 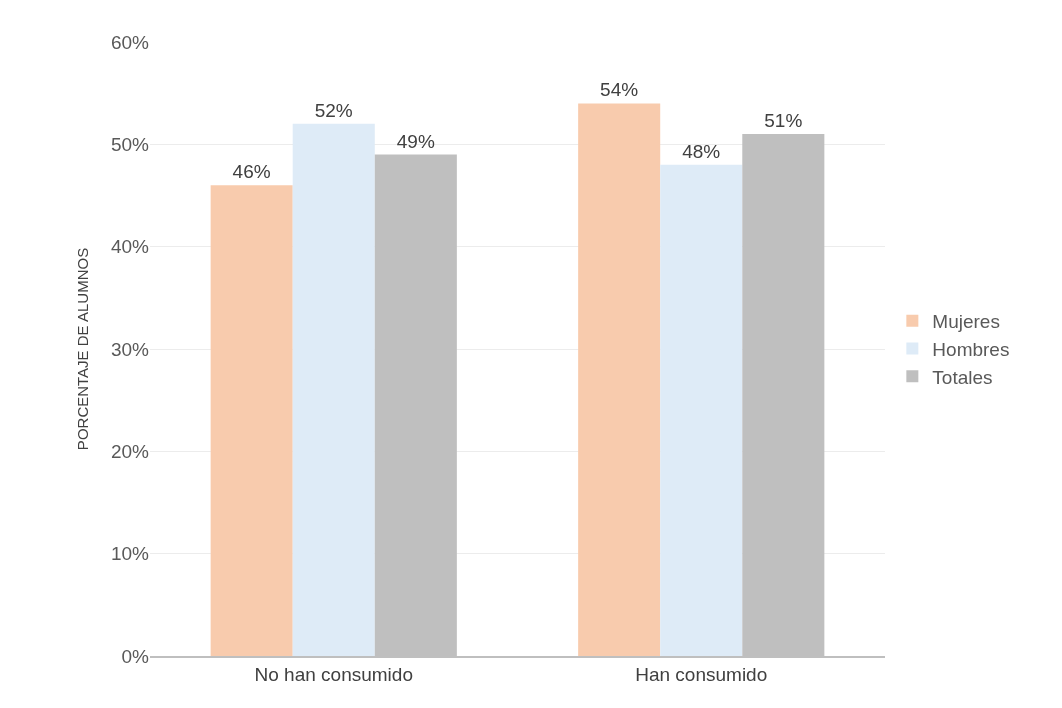 What do you see at coordinates (130, 42) in the screenshot?
I see `y-tick-label: 60%` at bounding box center [130, 42].